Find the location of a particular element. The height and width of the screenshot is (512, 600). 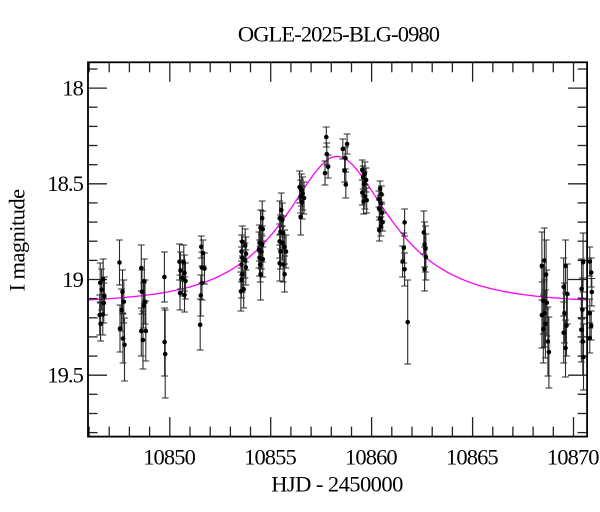

svg-text: 10850 is located at coordinates (169, 457).